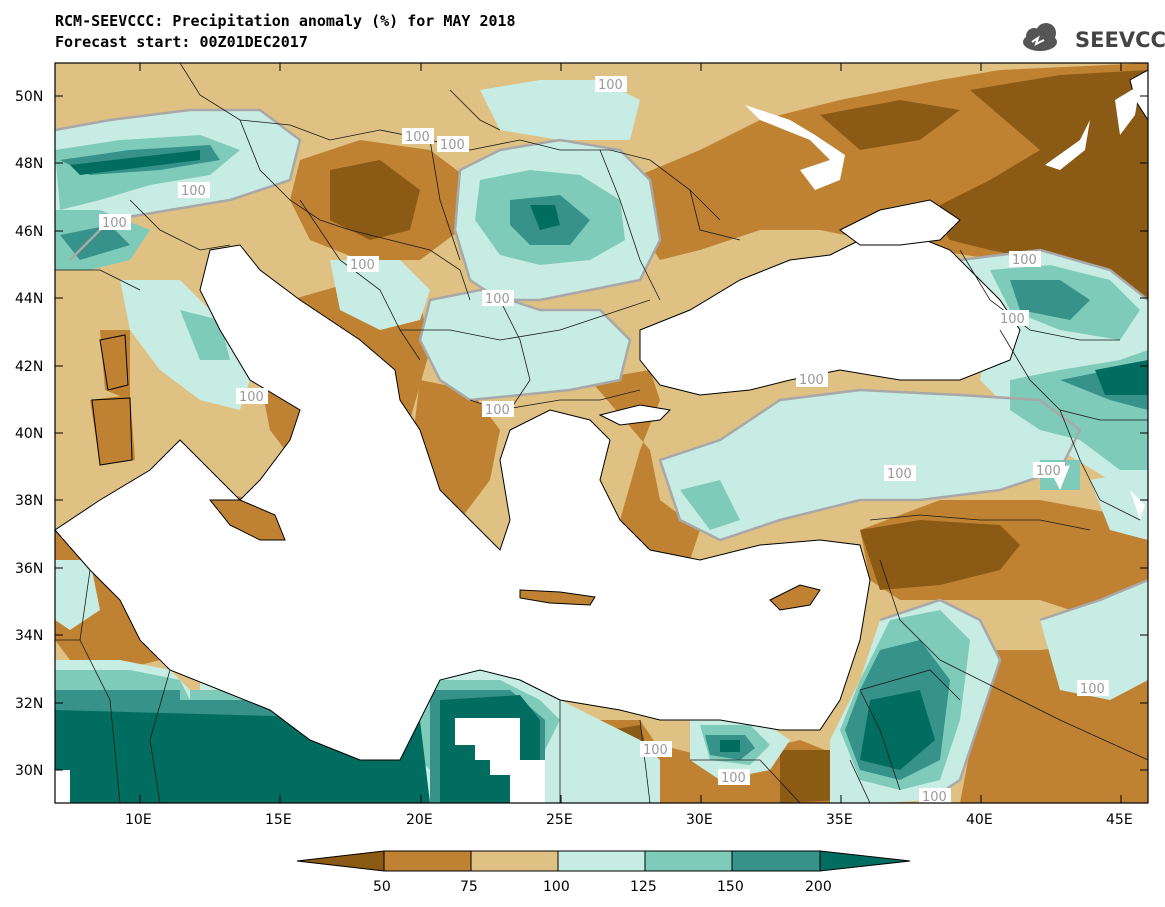 The height and width of the screenshot is (907, 1165). Describe the element at coordinates (469, 887) in the screenshot. I see `colorbar-label: 75` at that location.